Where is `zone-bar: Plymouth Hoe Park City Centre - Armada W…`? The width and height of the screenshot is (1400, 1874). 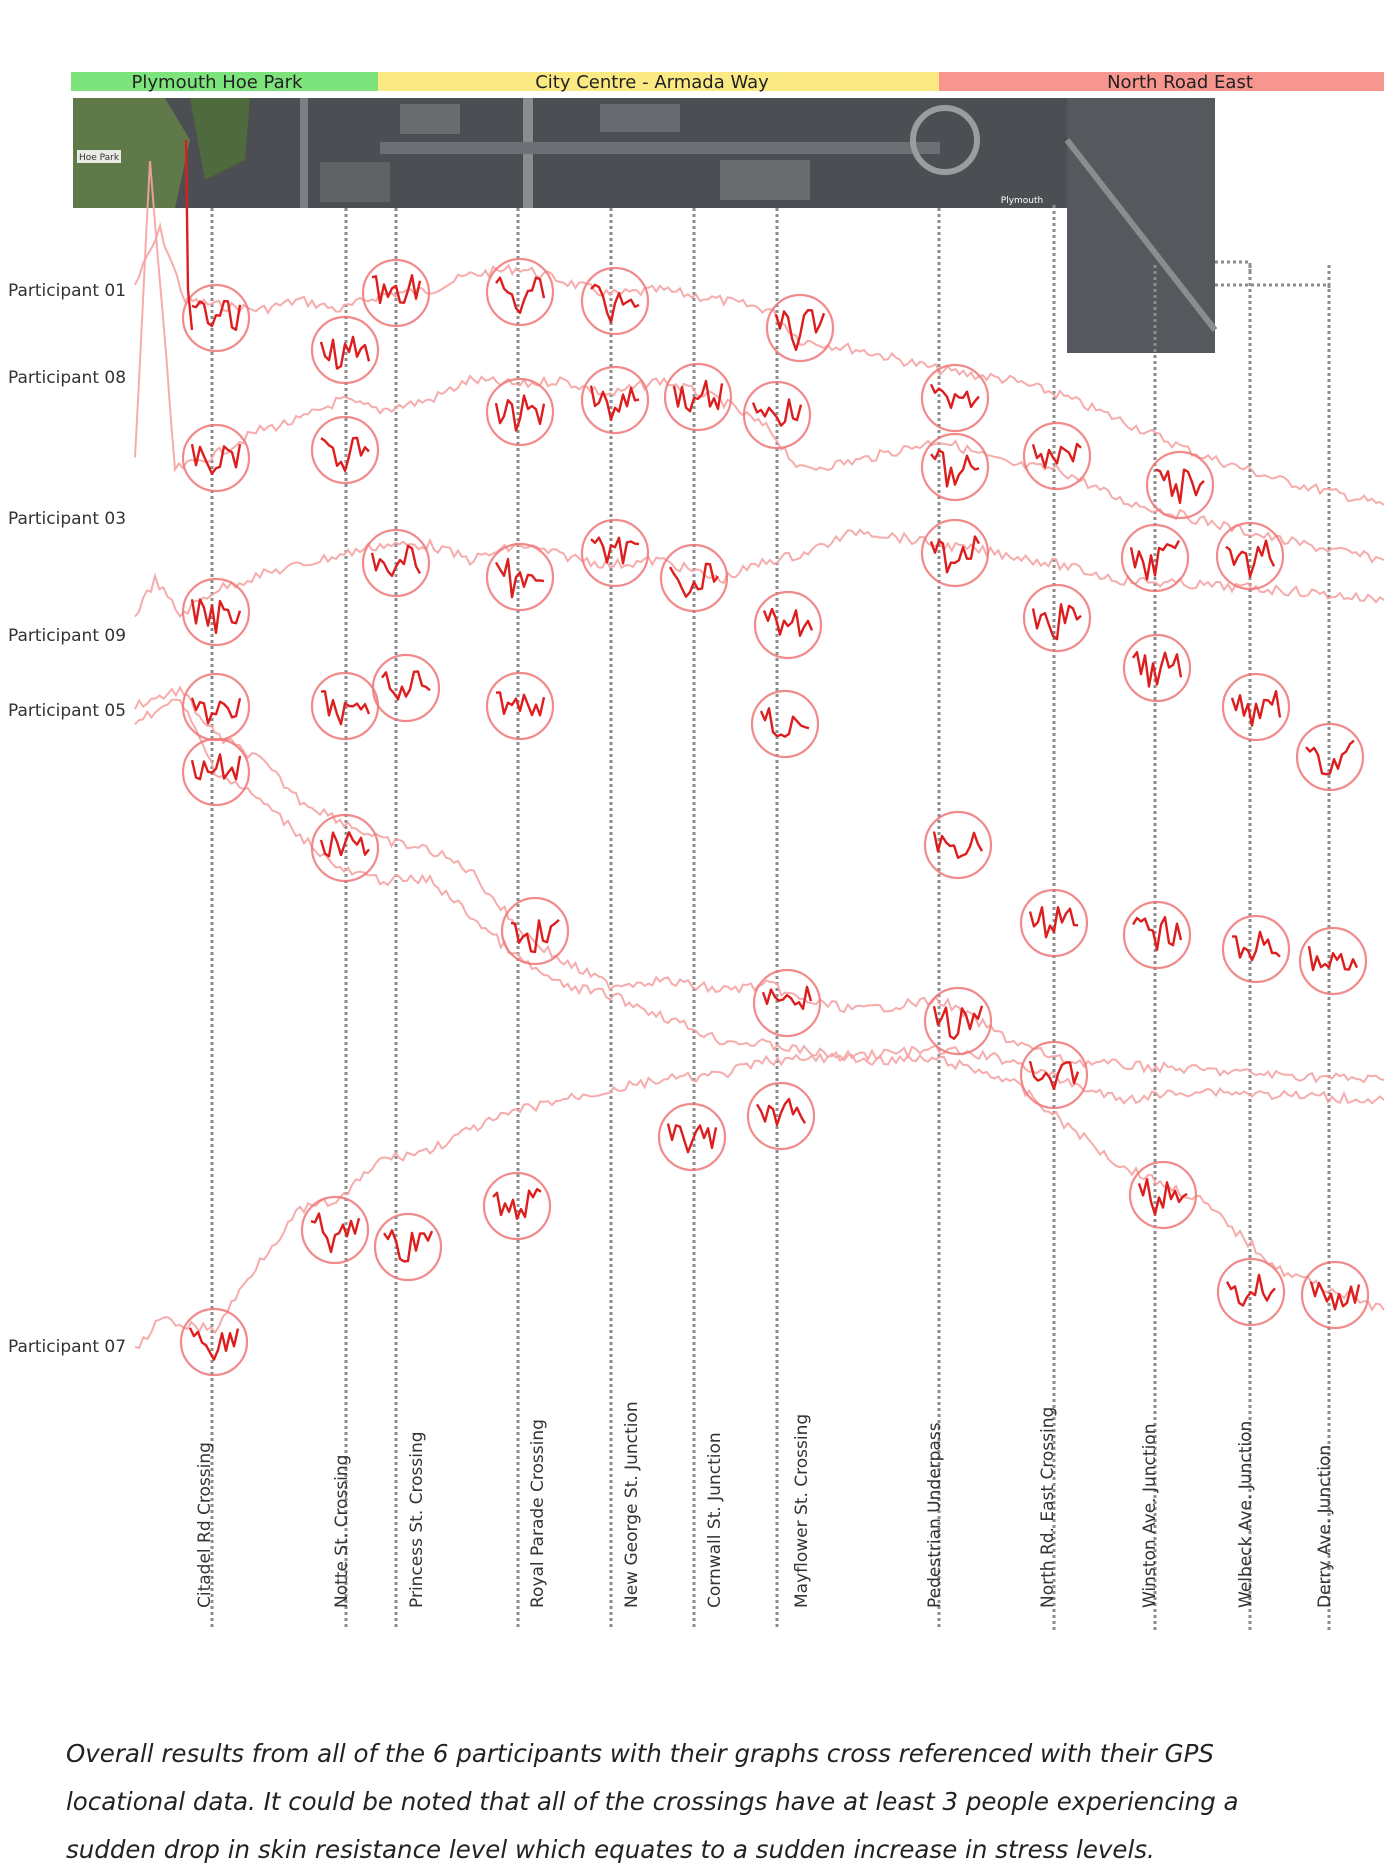 zone-bar: Plymouth Hoe Park City Centre - Armada W… is located at coordinates (727, 82).